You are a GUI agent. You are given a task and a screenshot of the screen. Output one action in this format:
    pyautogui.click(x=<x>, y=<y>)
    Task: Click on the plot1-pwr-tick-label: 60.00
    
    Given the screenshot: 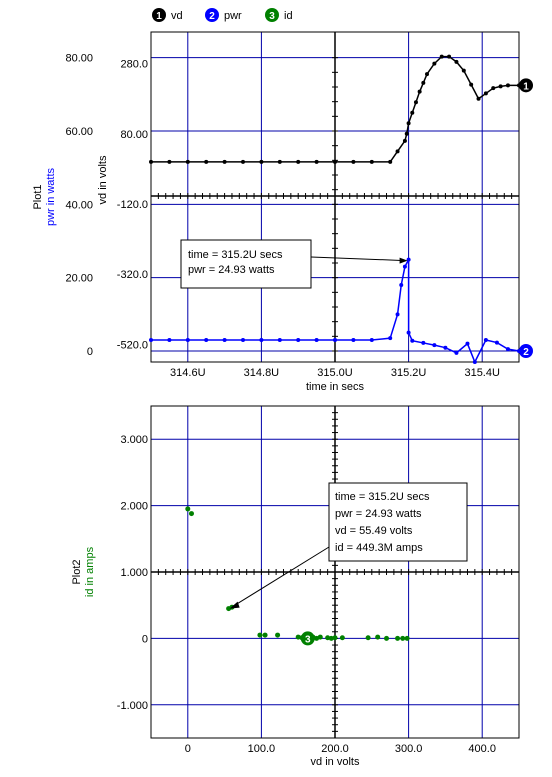 What is the action you would take?
    pyautogui.click(x=79, y=132)
    